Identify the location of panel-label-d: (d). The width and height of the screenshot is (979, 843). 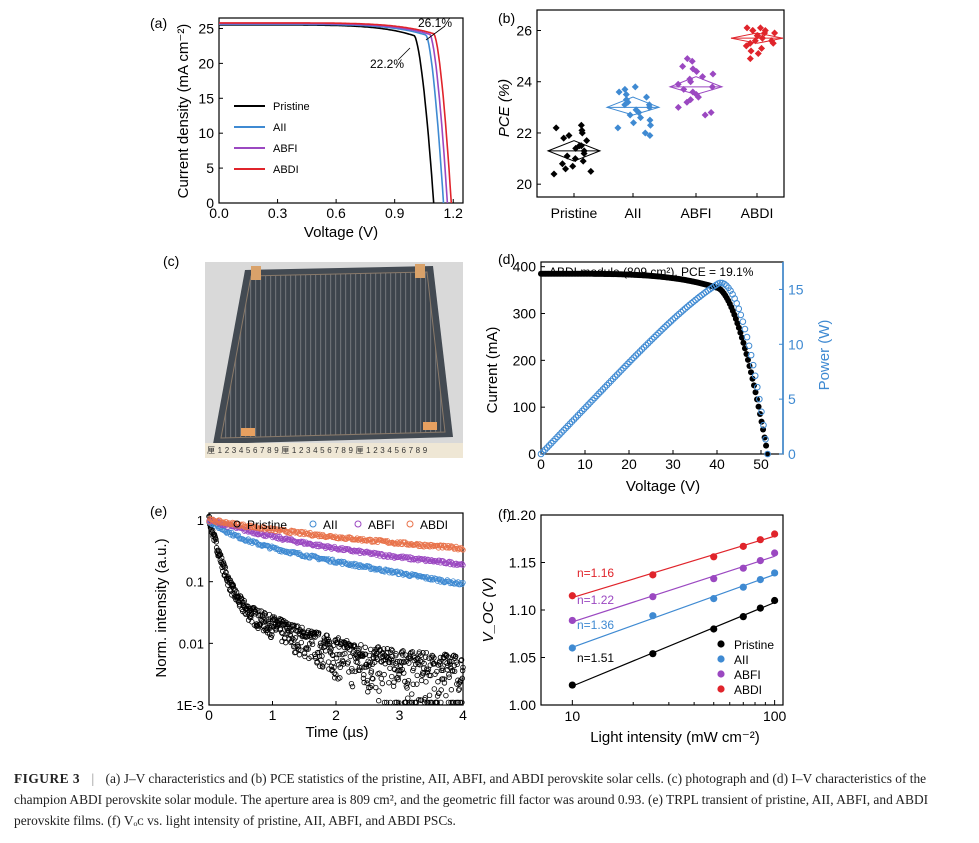
(506, 259).